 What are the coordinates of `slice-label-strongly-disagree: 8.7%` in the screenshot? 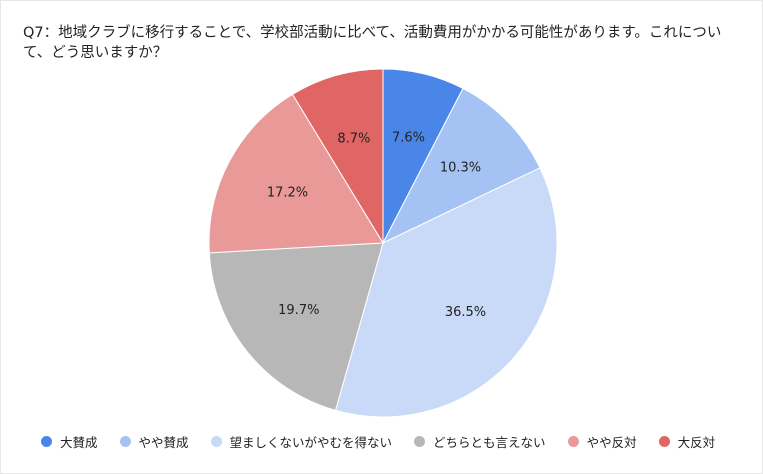 It's located at (353, 139).